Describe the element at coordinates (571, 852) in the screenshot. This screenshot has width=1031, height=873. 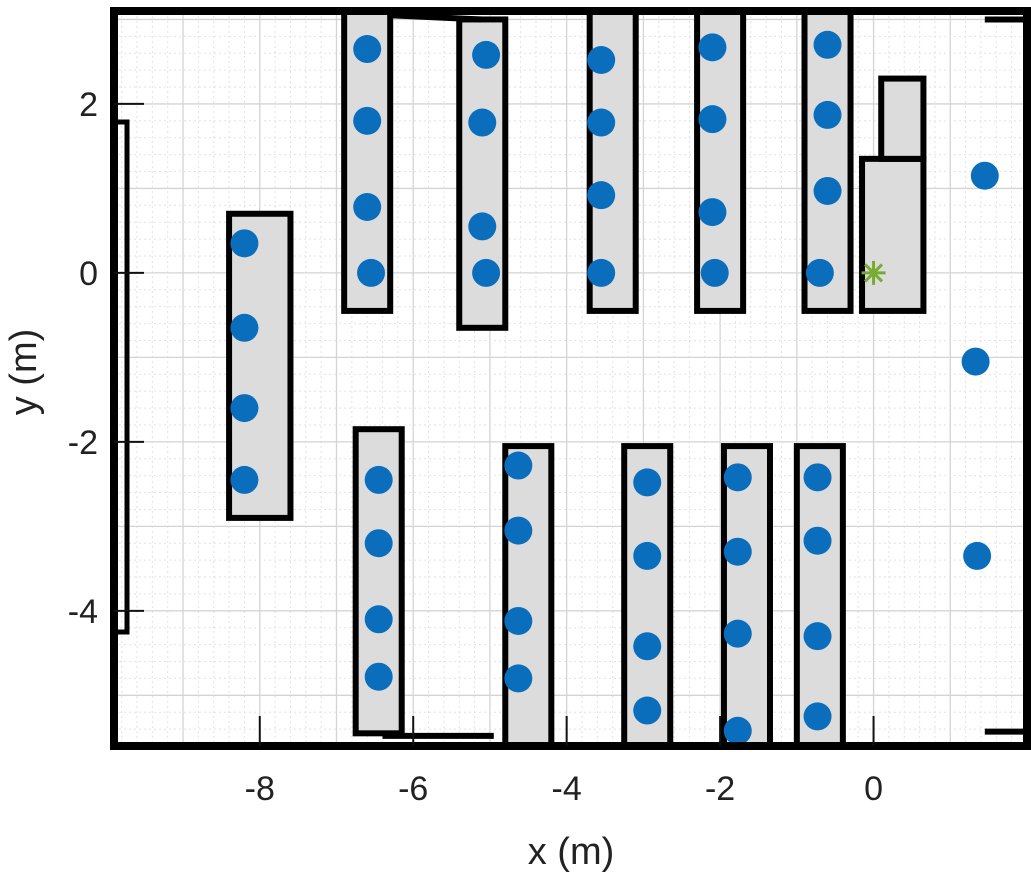
I see `x-axis-label: x (m)` at that location.